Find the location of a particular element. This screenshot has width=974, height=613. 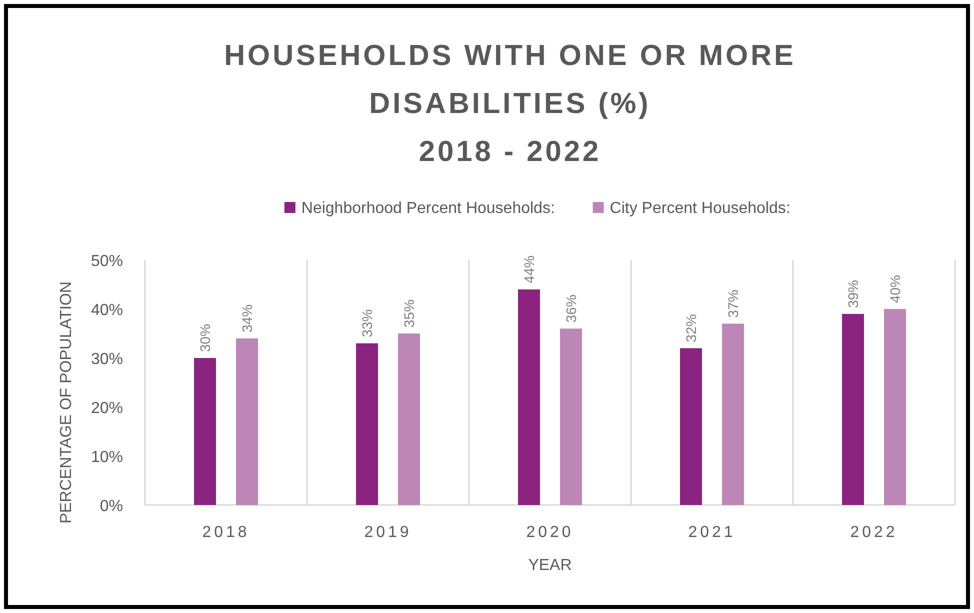

x-tick-label: 2020 is located at coordinates (550, 532).